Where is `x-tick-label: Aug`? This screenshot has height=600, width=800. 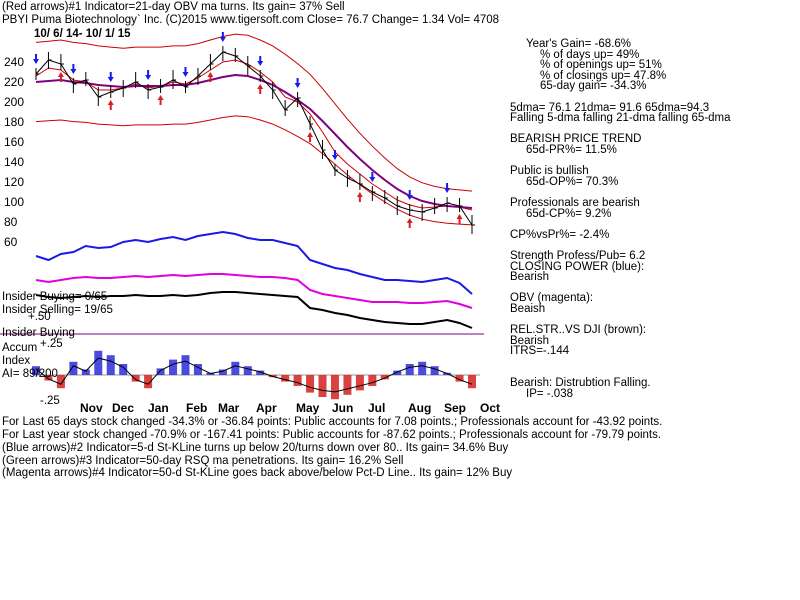
x-tick-label: Aug is located at coordinates (419, 408).